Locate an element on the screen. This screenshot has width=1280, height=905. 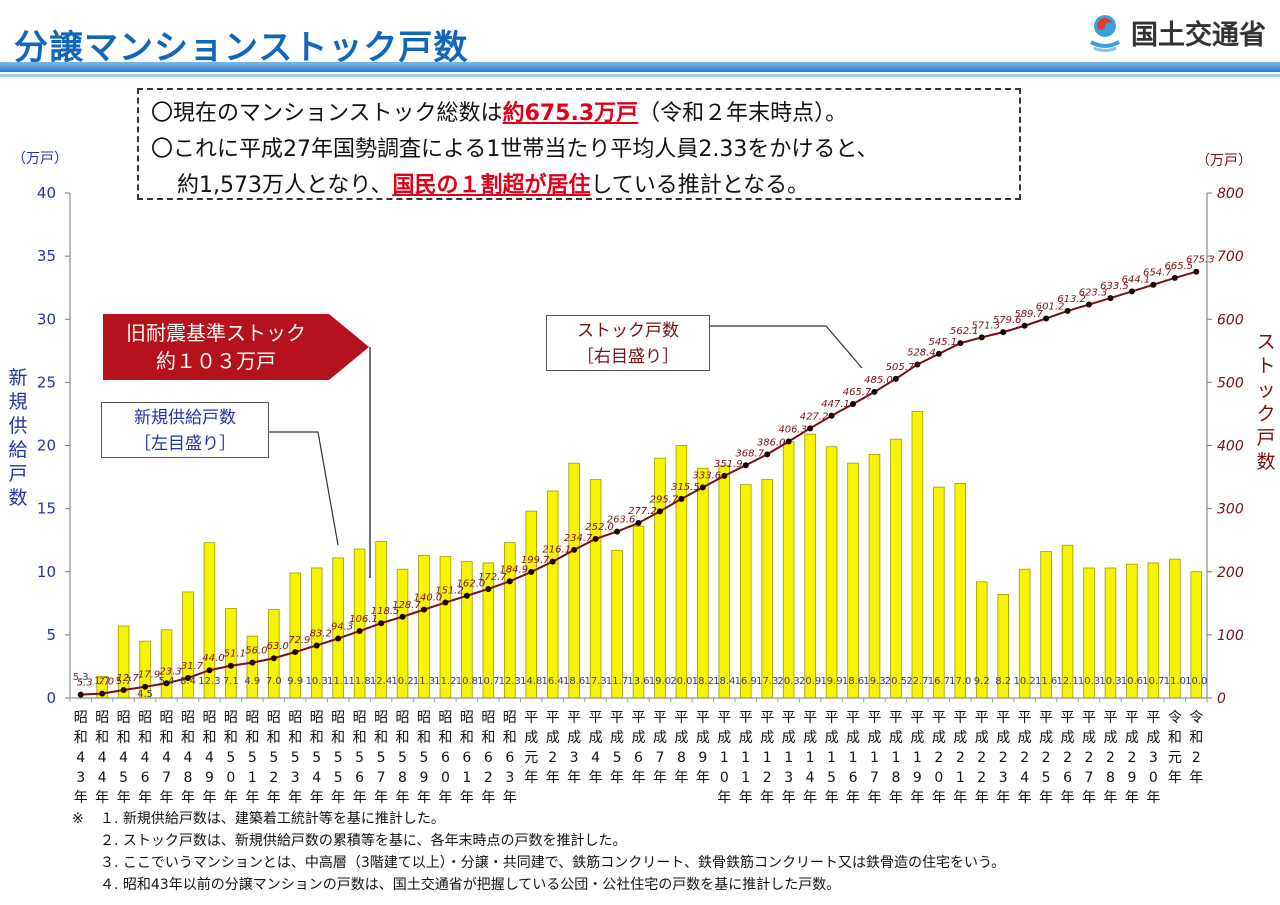
stock-value-label: 72.9 is located at coordinates (299, 640).